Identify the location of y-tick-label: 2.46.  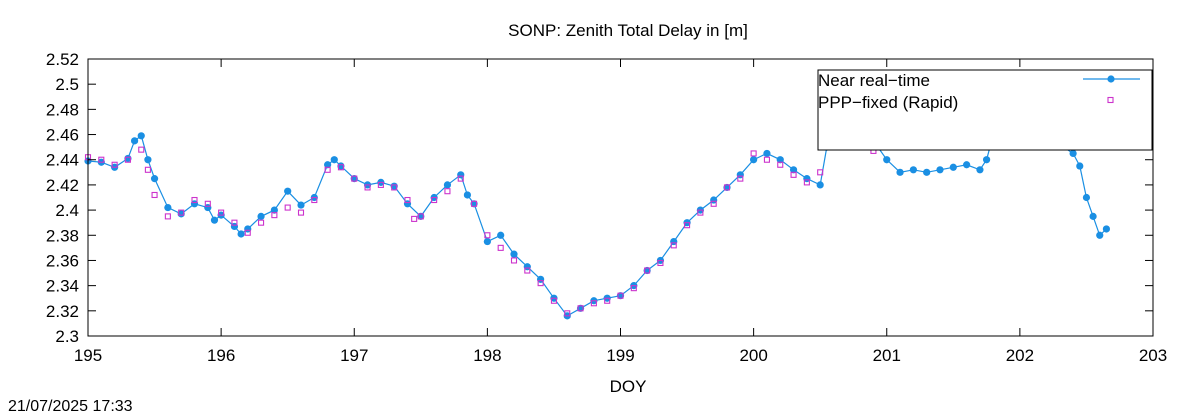
(62, 135).